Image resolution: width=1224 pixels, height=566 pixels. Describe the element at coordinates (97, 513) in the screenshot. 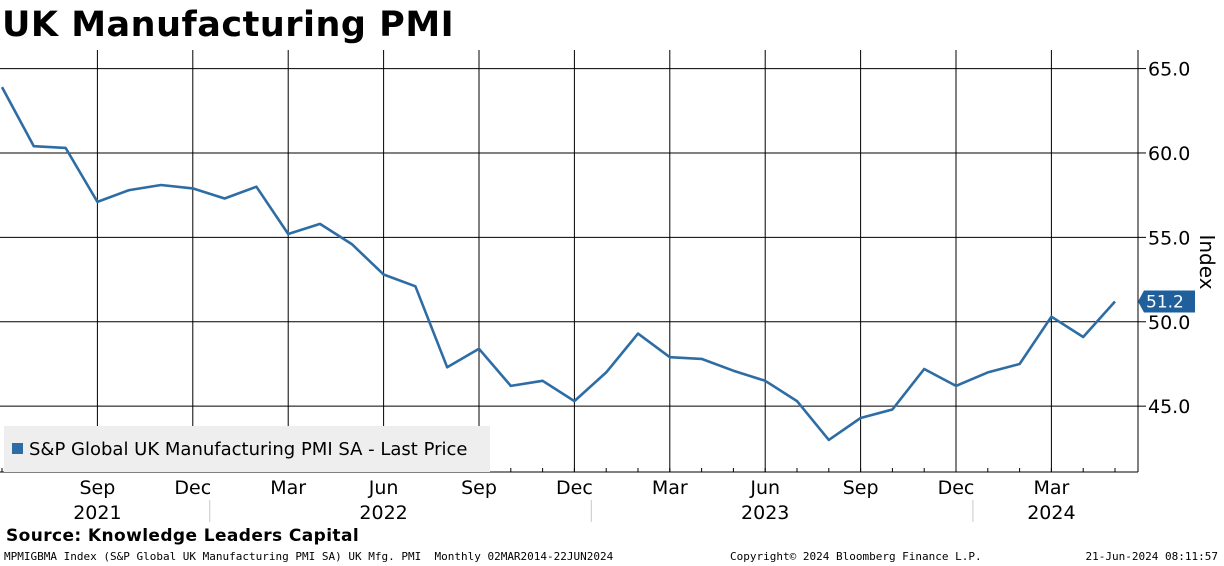

I see `x-year-label: 2021` at that location.